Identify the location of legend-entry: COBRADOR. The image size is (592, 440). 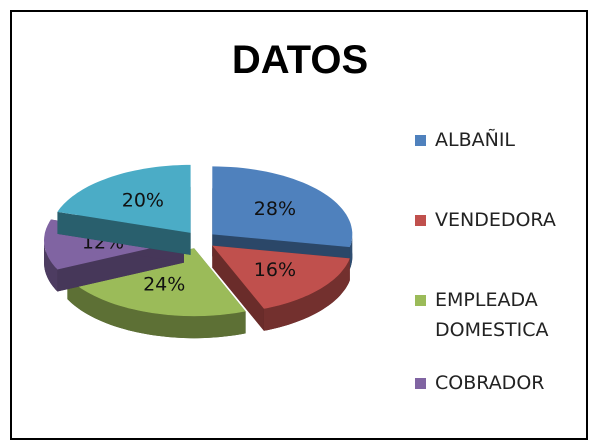
(495, 383).